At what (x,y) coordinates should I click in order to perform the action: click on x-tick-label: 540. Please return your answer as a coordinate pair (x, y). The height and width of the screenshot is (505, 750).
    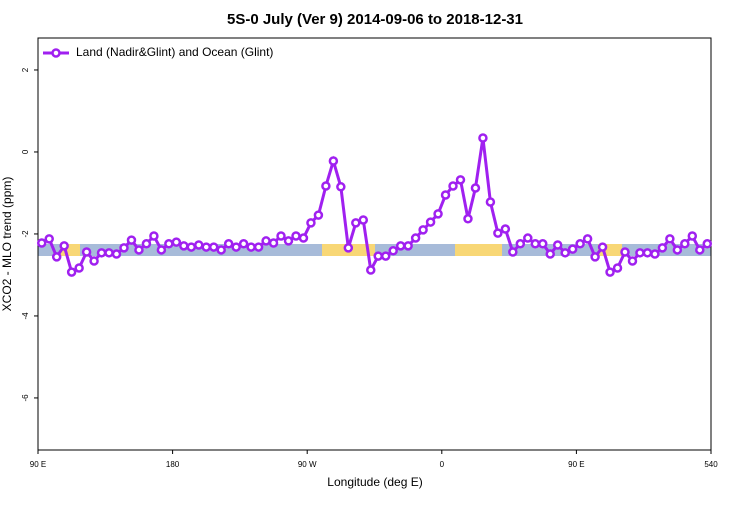
    Looking at the image, I should click on (711, 464).